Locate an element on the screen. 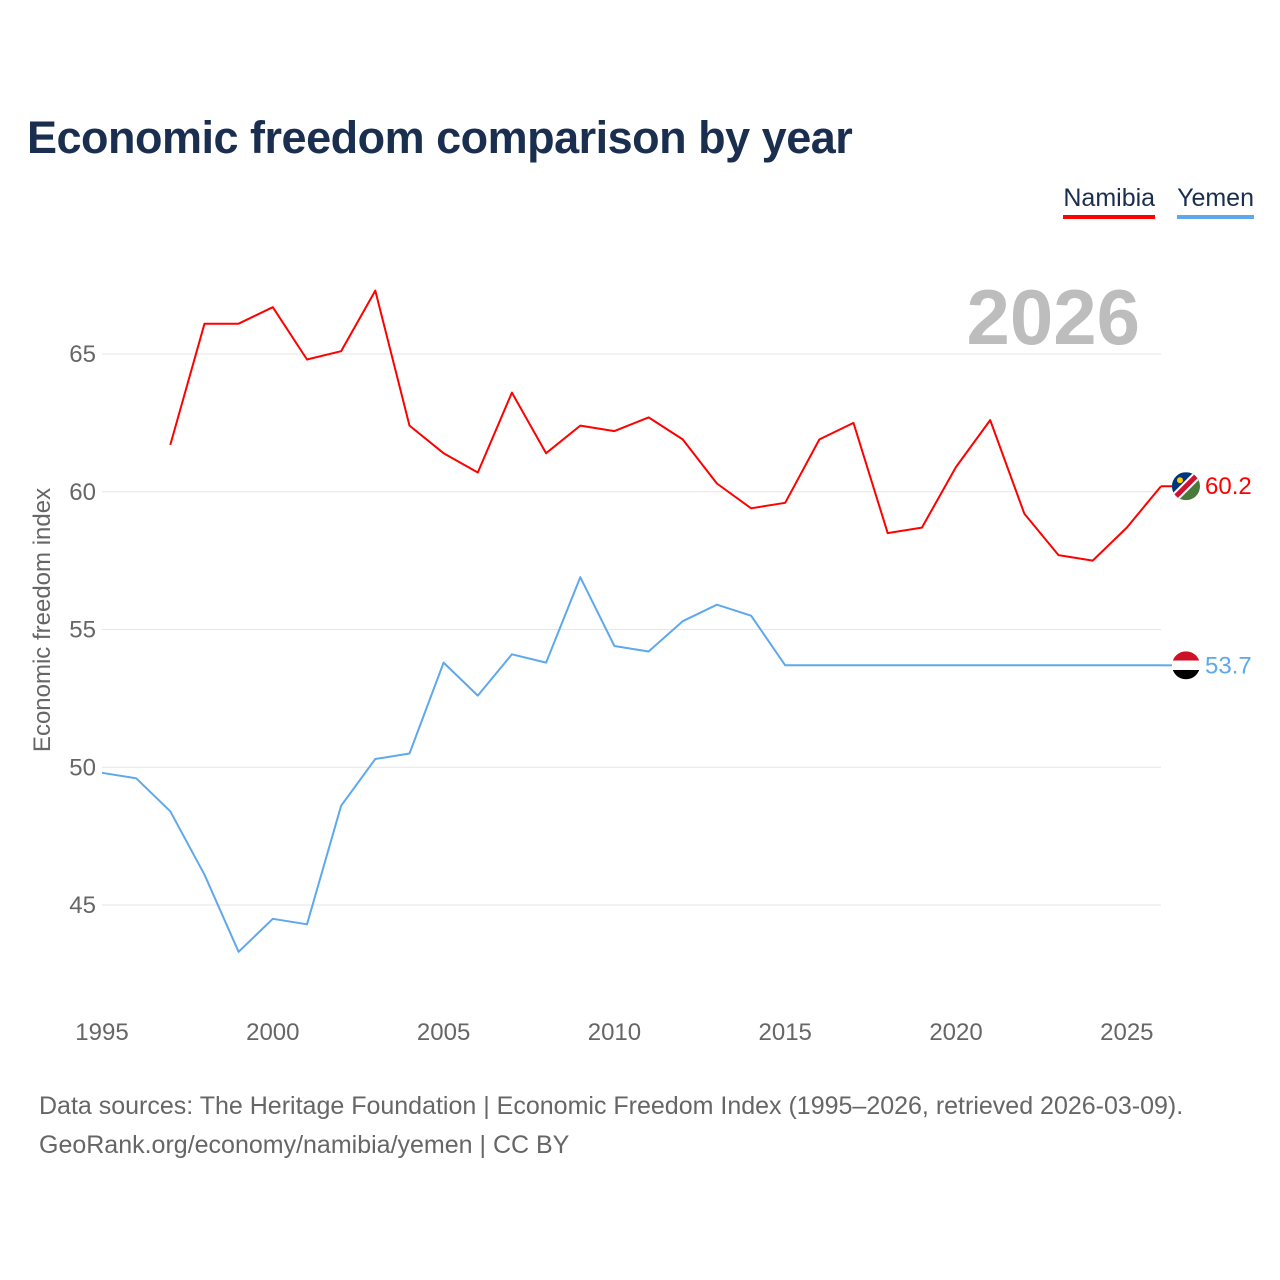 The height and width of the screenshot is (1280, 1280). y-tick-label: 50 is located at coordinates (82, 767).